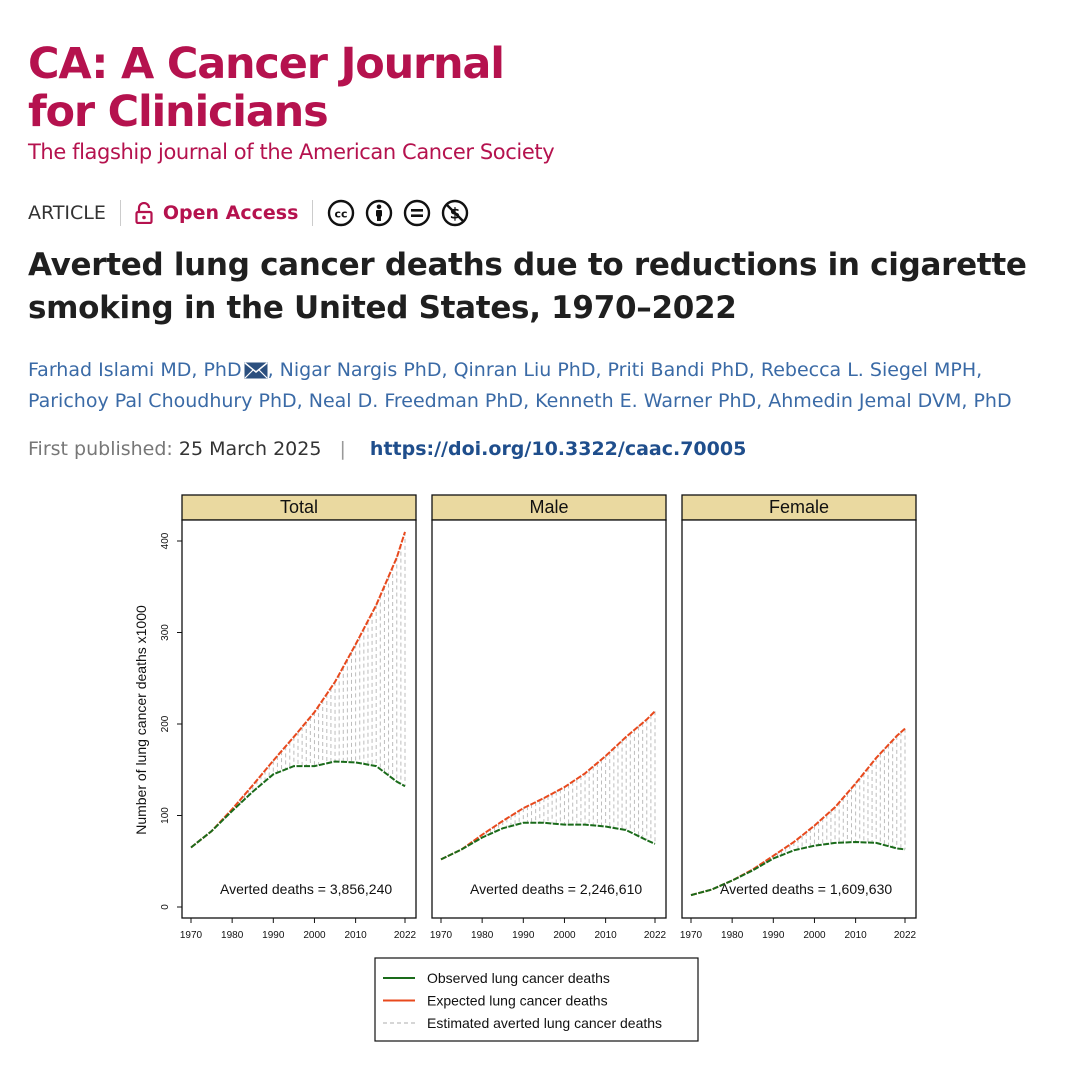 The height and width of the screenshot is (1080, 1080). Describe the element at coordinates (162, 401) in the screenshot. I see `author-name: Parichoy Pal Choudhury PhD` at that location.